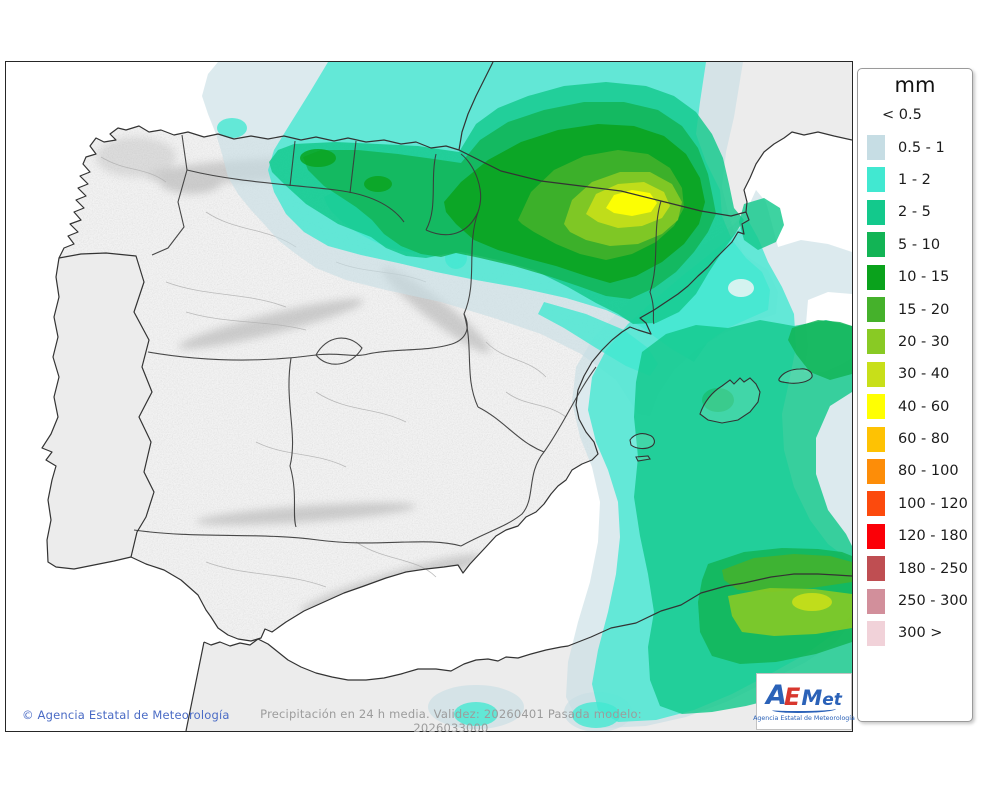  I want to click on legend-row: 180 - 250, so click(915, 568).